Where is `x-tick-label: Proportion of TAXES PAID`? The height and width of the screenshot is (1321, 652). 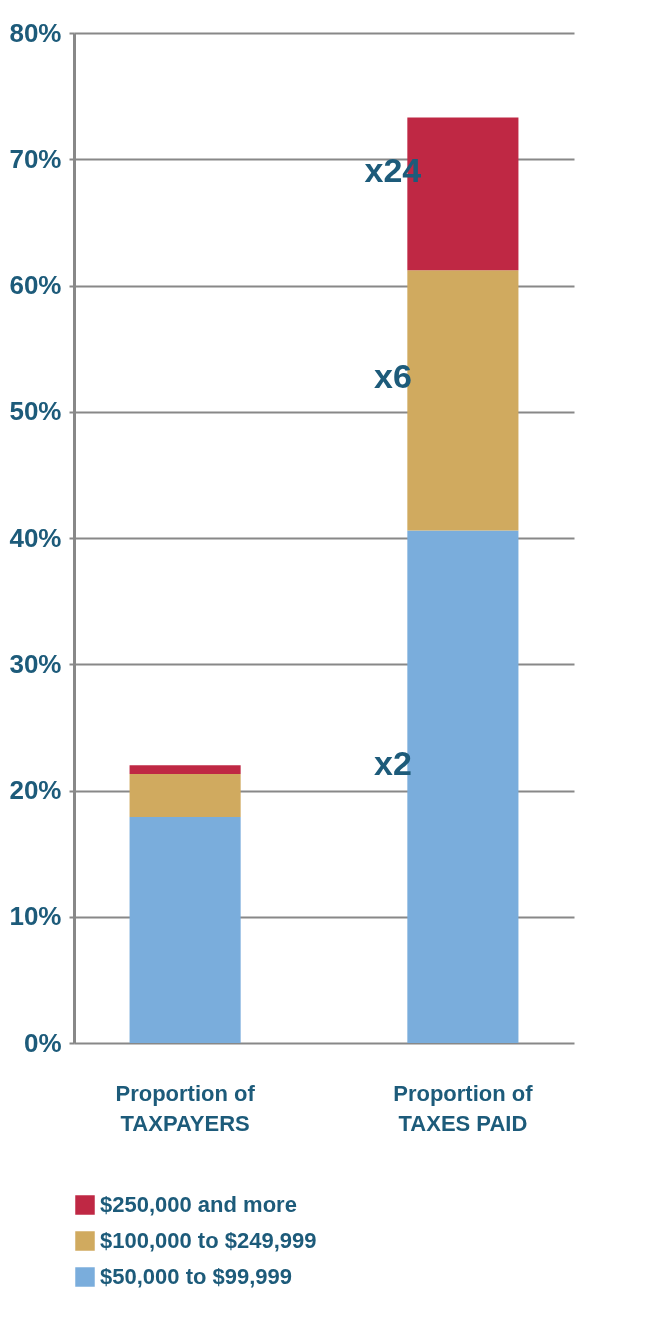 x-tick-label: Proportion of TAXES PAID is located at coordinates (463, 1108).